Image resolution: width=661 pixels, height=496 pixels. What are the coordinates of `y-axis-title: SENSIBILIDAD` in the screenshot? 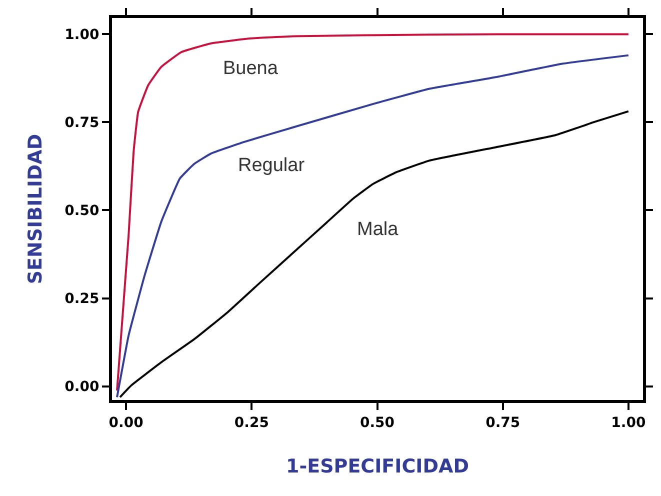 It's located at (35, 209).